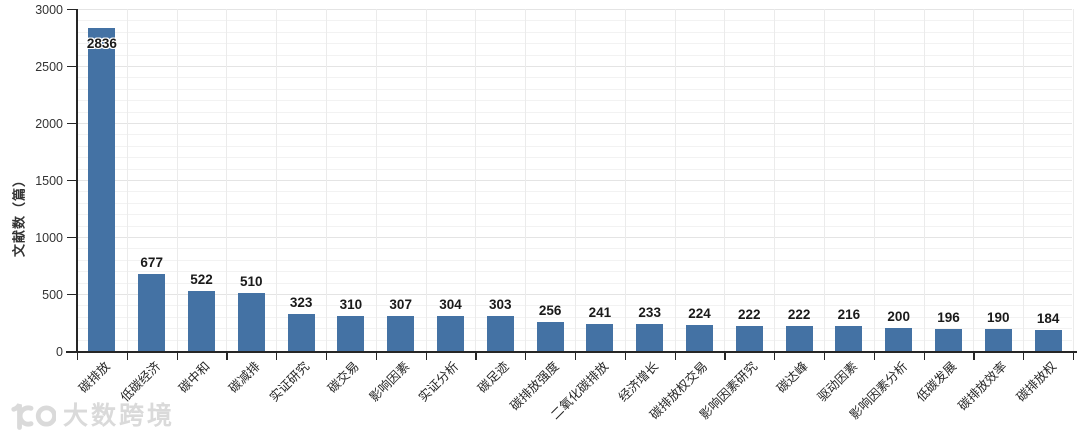 The image size is (1080, 441). I want to click on x-axis-line, so click(571, 352).